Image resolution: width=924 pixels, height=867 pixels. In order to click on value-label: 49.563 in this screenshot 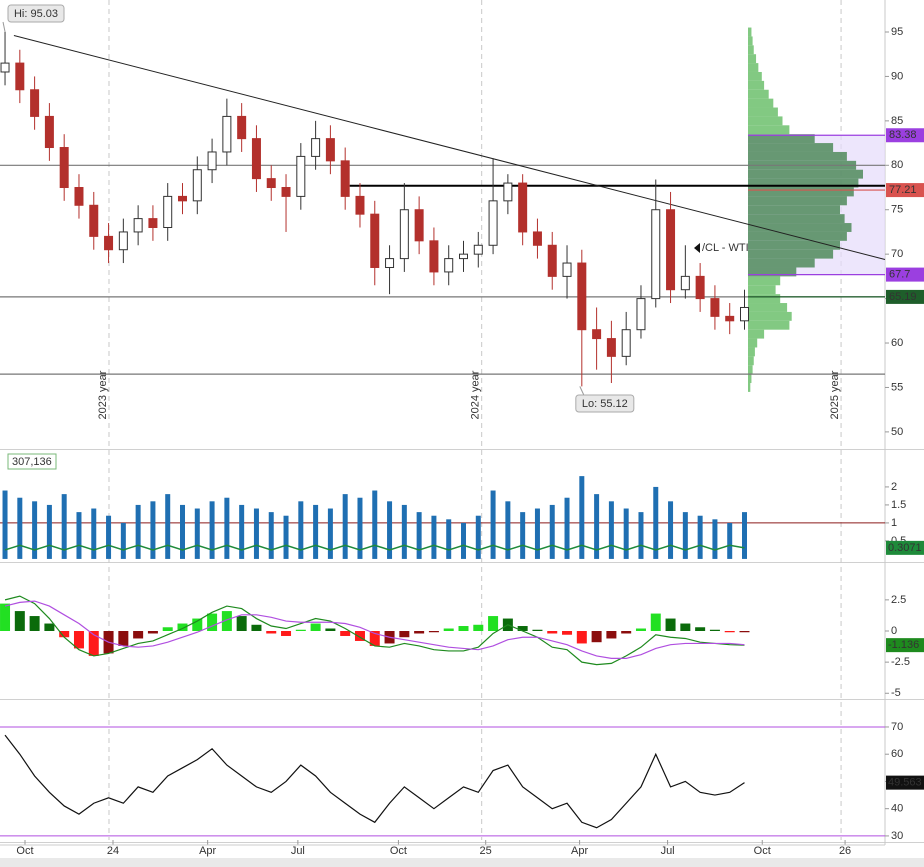, I will do `click(905, 783)`.